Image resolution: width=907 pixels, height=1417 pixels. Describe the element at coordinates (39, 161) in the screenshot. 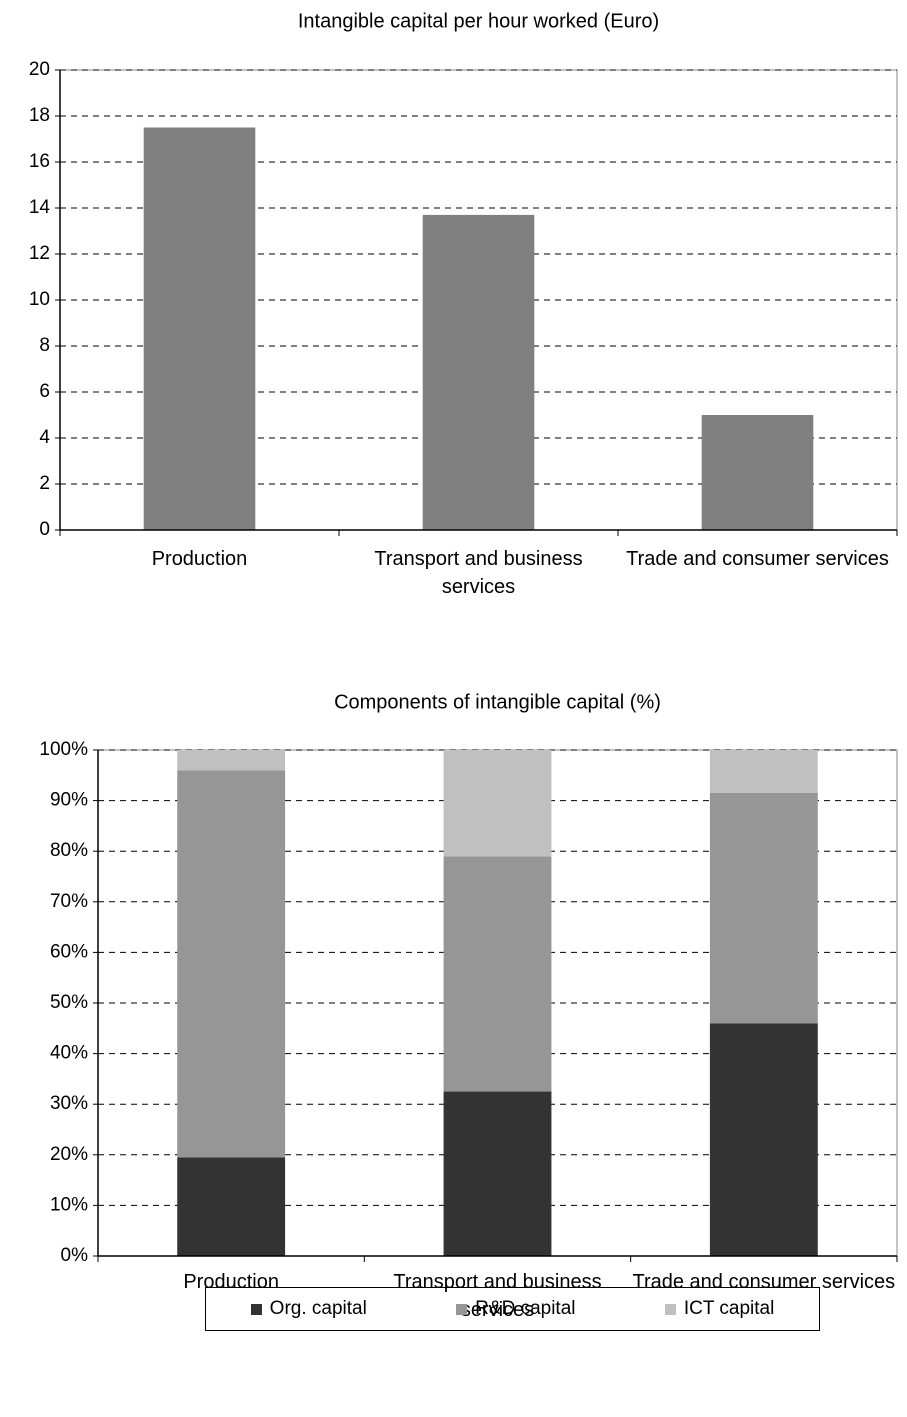

I see `y-tick-label: 16` at that location.